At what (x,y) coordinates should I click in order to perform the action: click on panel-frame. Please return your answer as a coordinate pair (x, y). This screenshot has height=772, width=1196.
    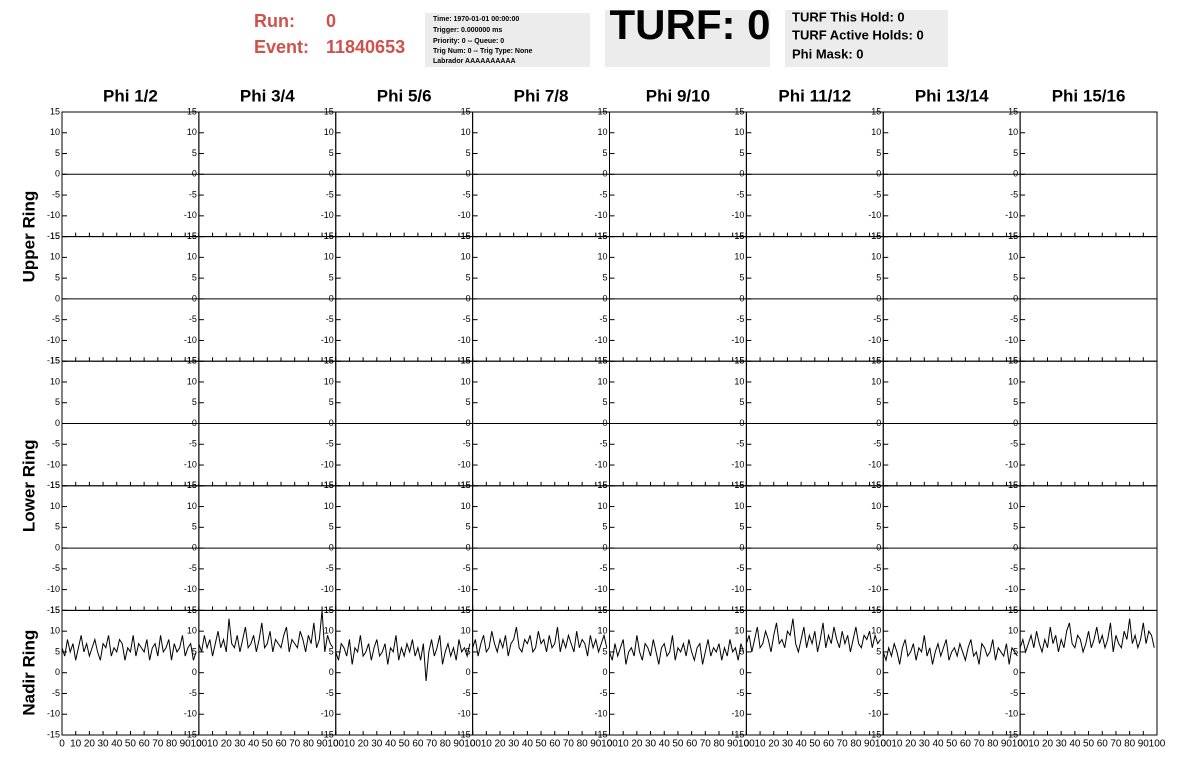
    Looking at the image, I should click on (267, 672).